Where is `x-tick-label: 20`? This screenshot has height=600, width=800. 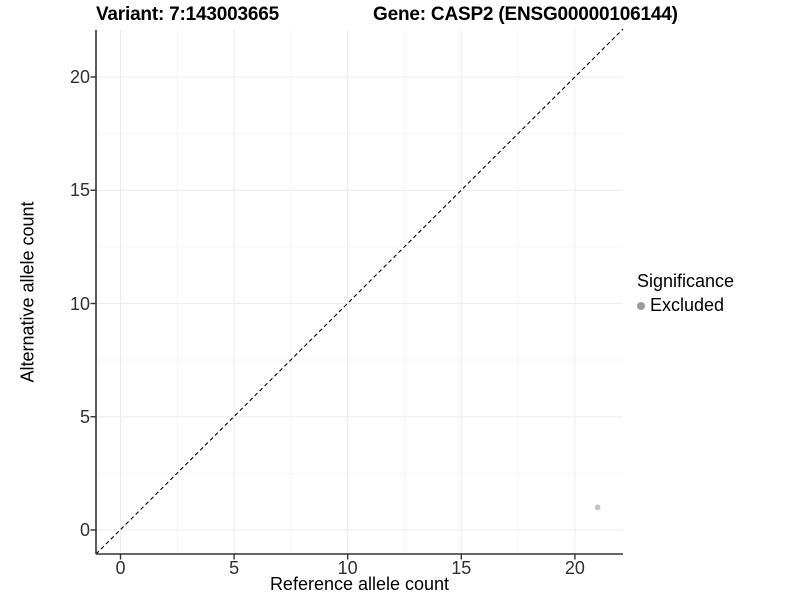
x-tick-label: 20 is located at coordinates (574, 568).